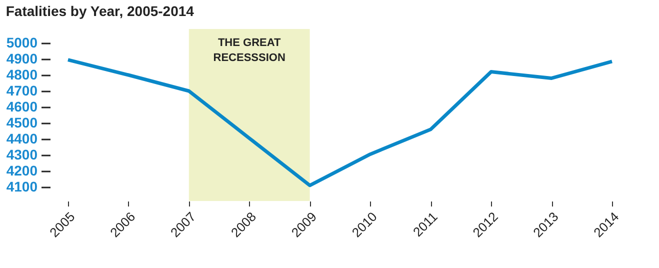 The height and width of the screenshot is (268, 659). Describe the element at coordinates (22, 106) in the screenshot. I see `y-tick-label: 4600` at that location.